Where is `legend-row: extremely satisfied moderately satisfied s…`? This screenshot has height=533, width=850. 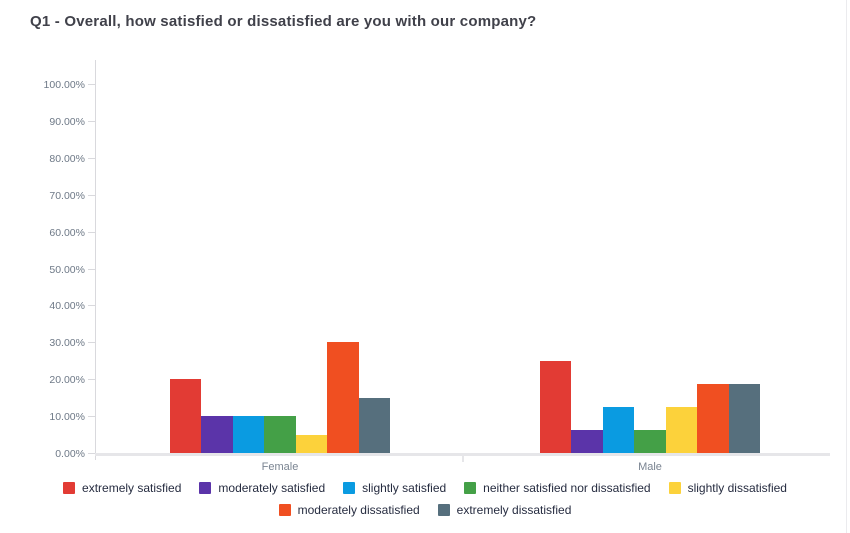 legend-row: extremely satisfied moderately satisfied s… is located at coordinates (425, 488).